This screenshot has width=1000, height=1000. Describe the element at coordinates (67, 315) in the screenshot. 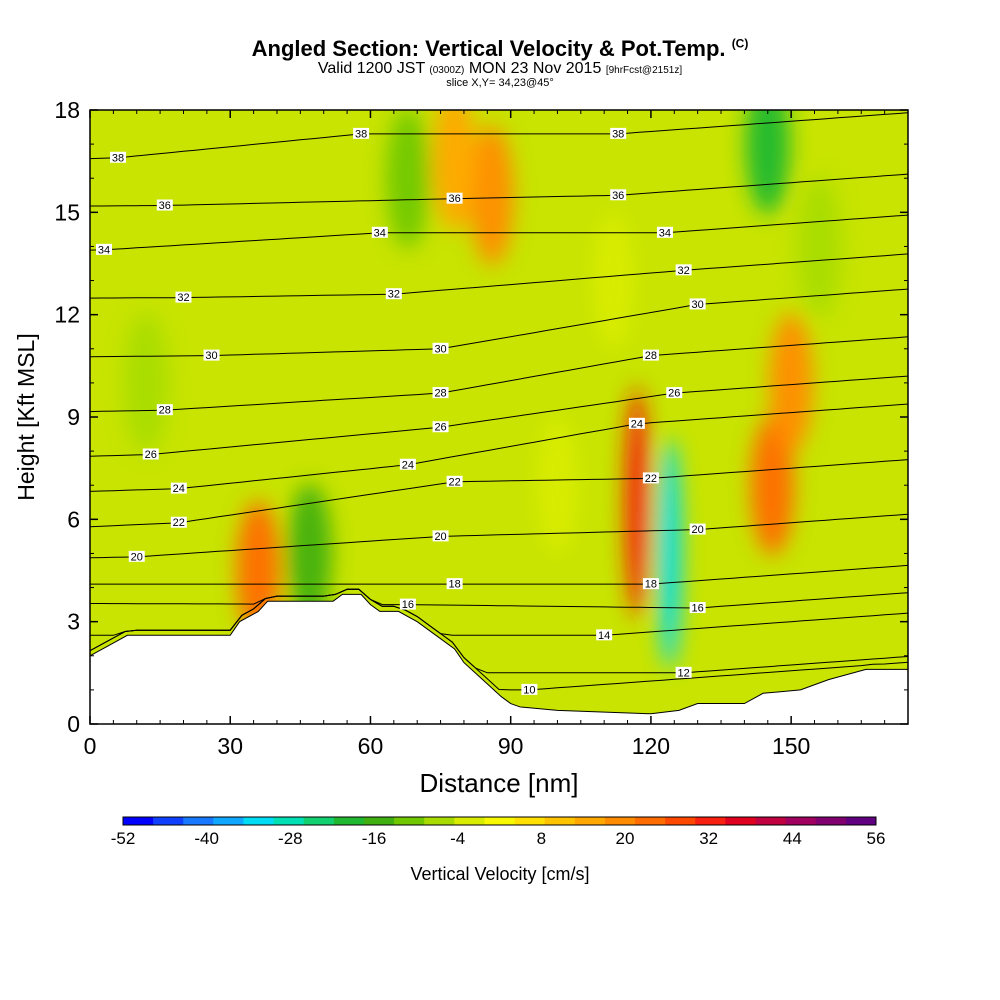

I see `y-tick-label: 12` at that location.